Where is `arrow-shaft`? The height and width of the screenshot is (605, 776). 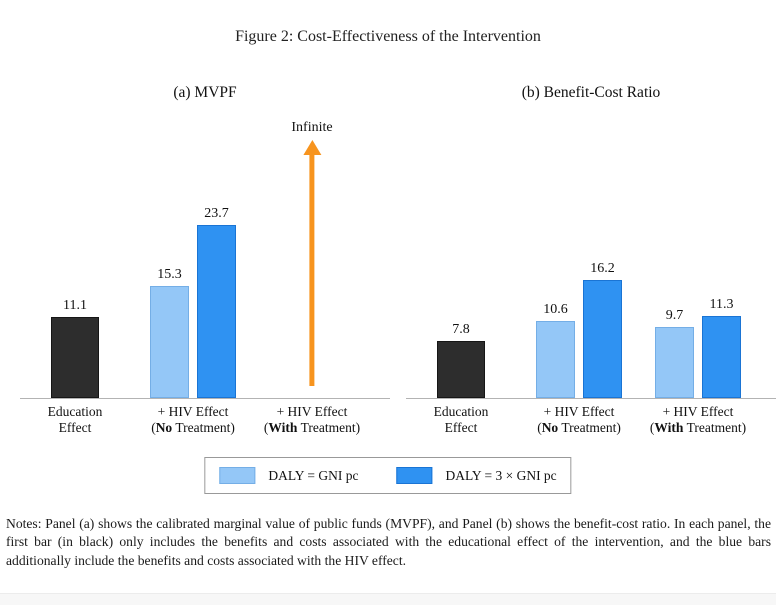 arrow-shaft is located at coordinates (312, 270).